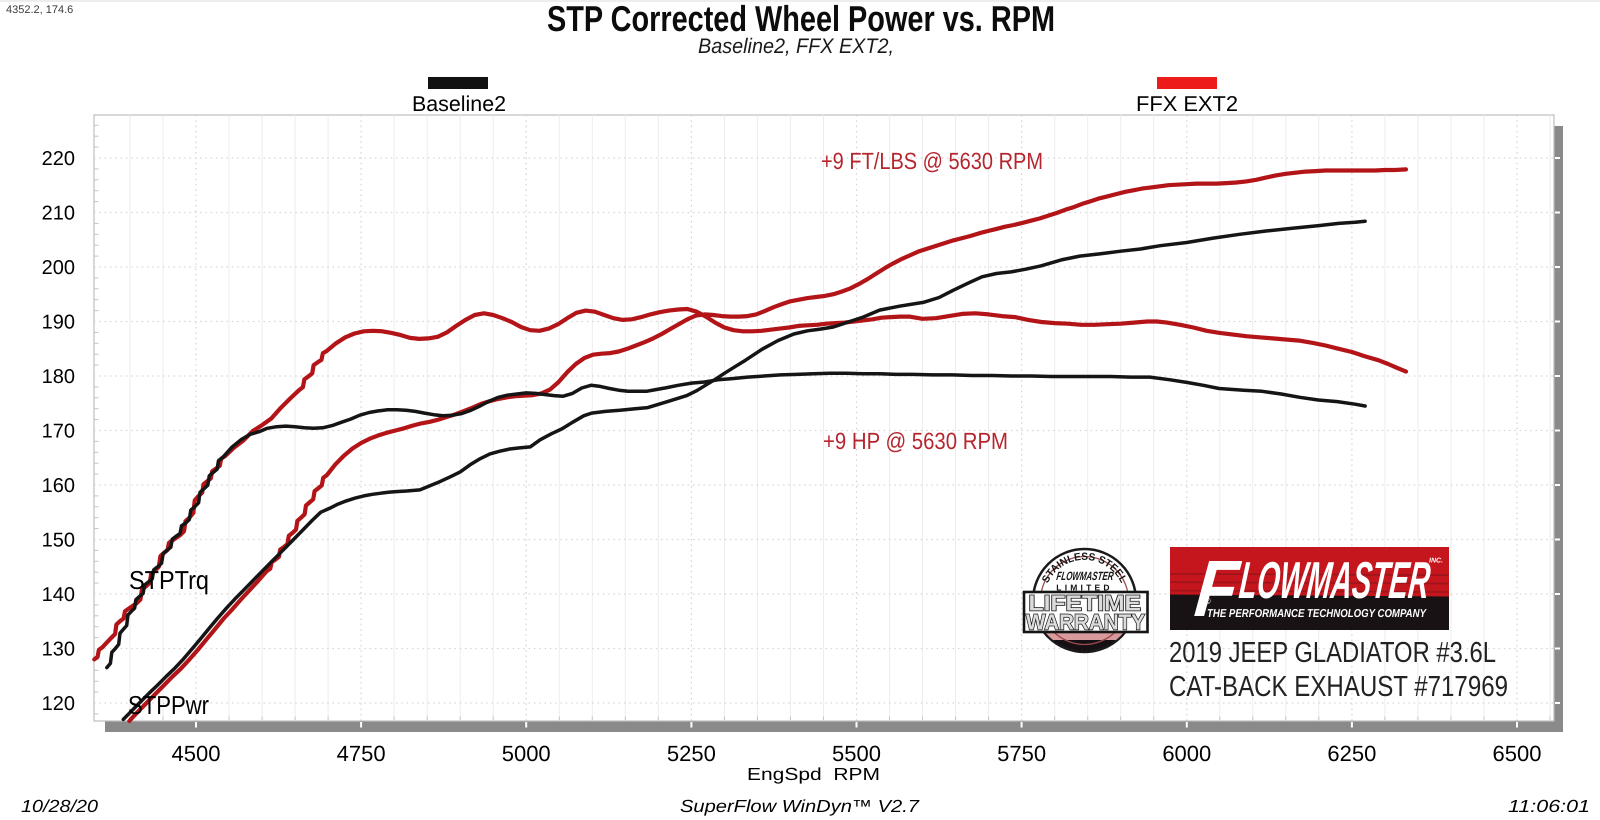 The width and height of the screenshot is (1600, 820). Describe the element at coordinates (1317, 614) in the screenshot. I see `svg-text:THE PERFORMANCE TECHNOLOGY COM: THE PERFORMANCE TECHNOLOGY COMPANY` at that location.